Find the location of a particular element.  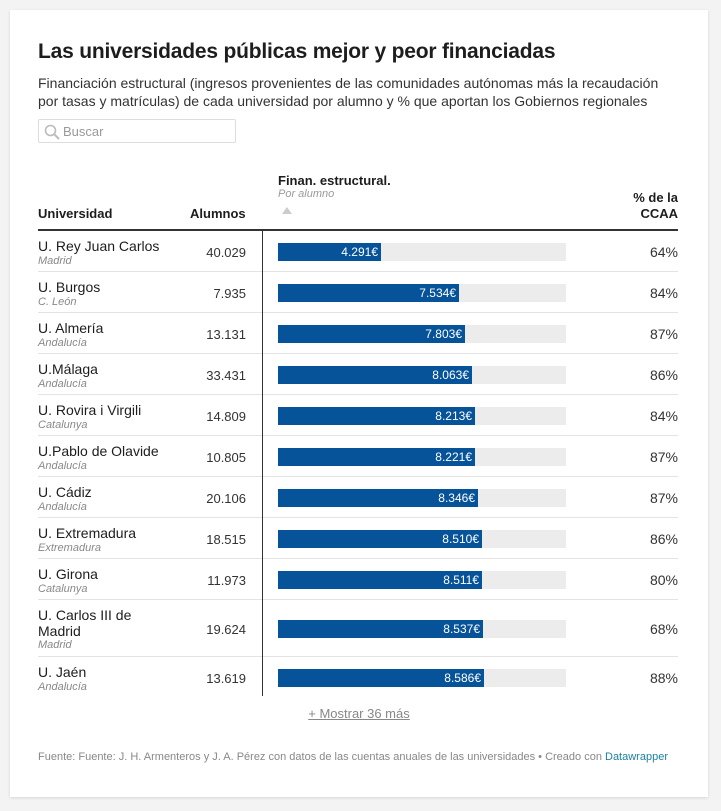

university-name: U.Málaga is located at coordinates (68, 369).